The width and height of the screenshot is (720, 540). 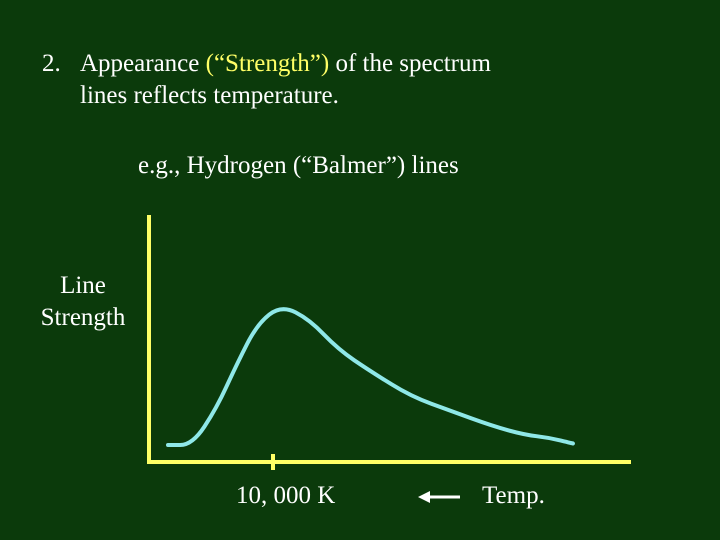 What do you see at coordinates (371, 377) in the screenshot?
I see `balmer-strength-curve` at bounding box center [371, 377].